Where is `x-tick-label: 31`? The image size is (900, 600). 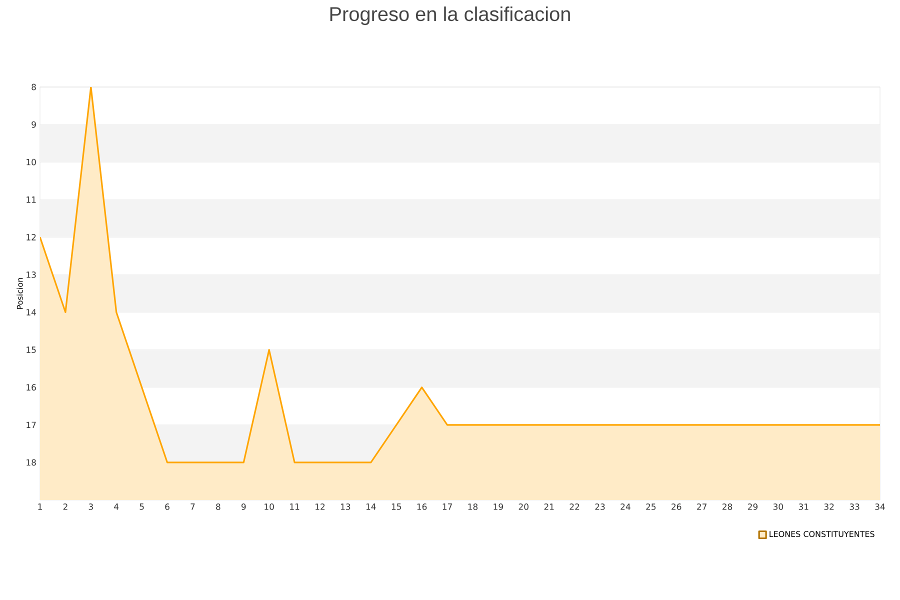 x-tick-label: 31 is located at coordinates (803, 507).